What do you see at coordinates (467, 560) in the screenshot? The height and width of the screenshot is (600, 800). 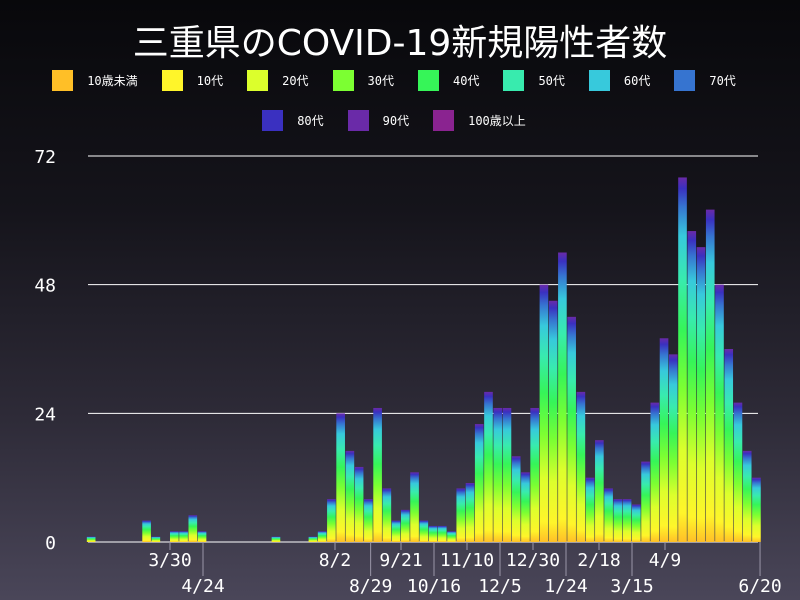 I see `x-tick-label: 11/10` at bounding box center [467, 560].